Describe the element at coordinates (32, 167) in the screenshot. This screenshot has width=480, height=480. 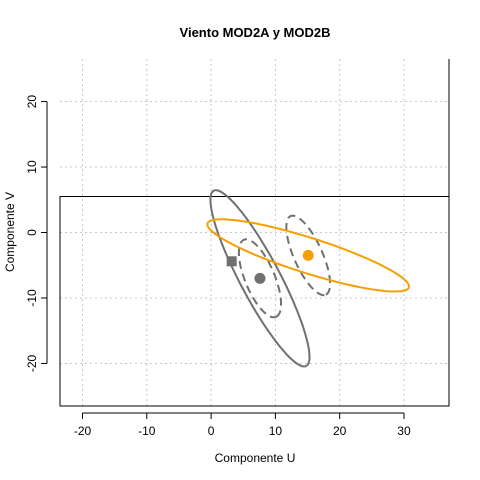
I see `y-tick-label: 10` at that location.